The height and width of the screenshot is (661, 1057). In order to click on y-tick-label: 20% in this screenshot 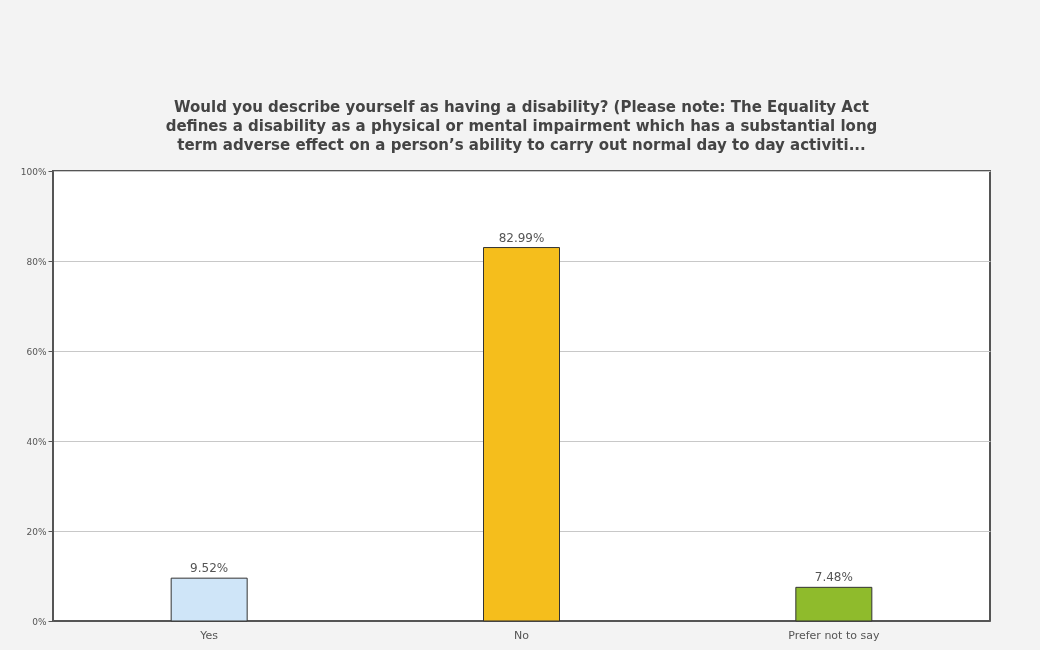, I will do `click(36, 531)`.